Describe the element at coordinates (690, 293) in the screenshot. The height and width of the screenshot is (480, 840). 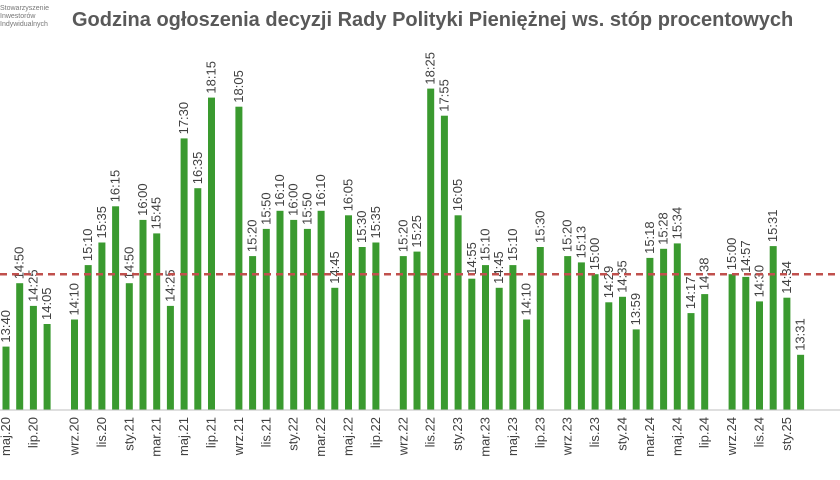
I see `data-label: 14:17` at that location.